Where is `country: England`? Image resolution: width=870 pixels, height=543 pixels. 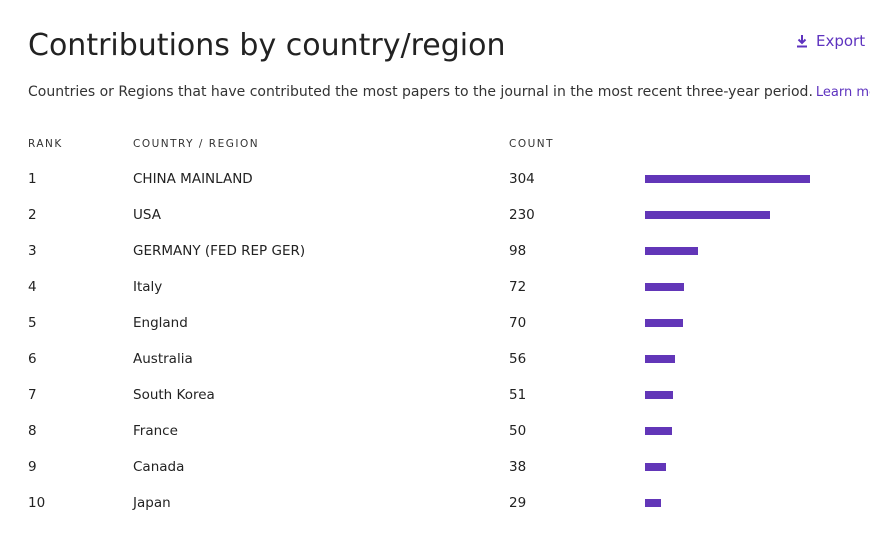 country: England is located at coordinates (160, 323).